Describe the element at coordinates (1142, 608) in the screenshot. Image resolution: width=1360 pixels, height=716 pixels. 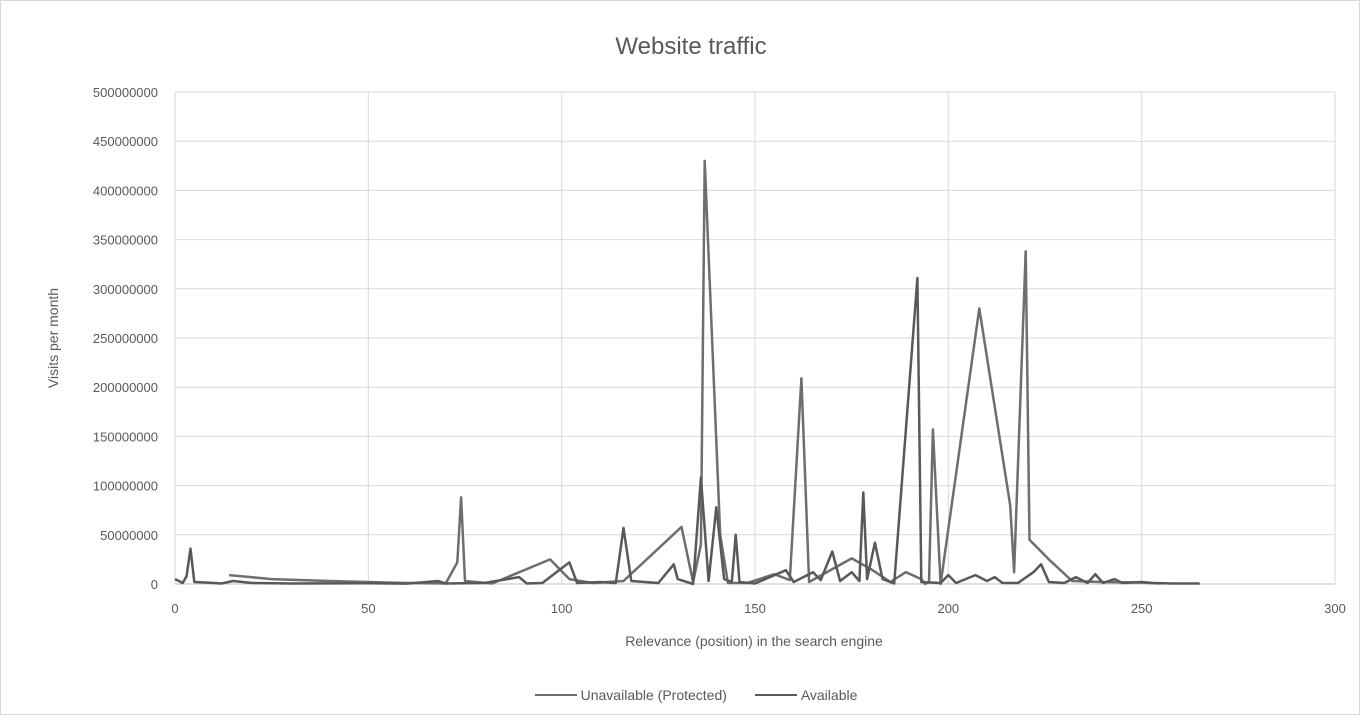
I see `x-tick-label: 250` at that location.